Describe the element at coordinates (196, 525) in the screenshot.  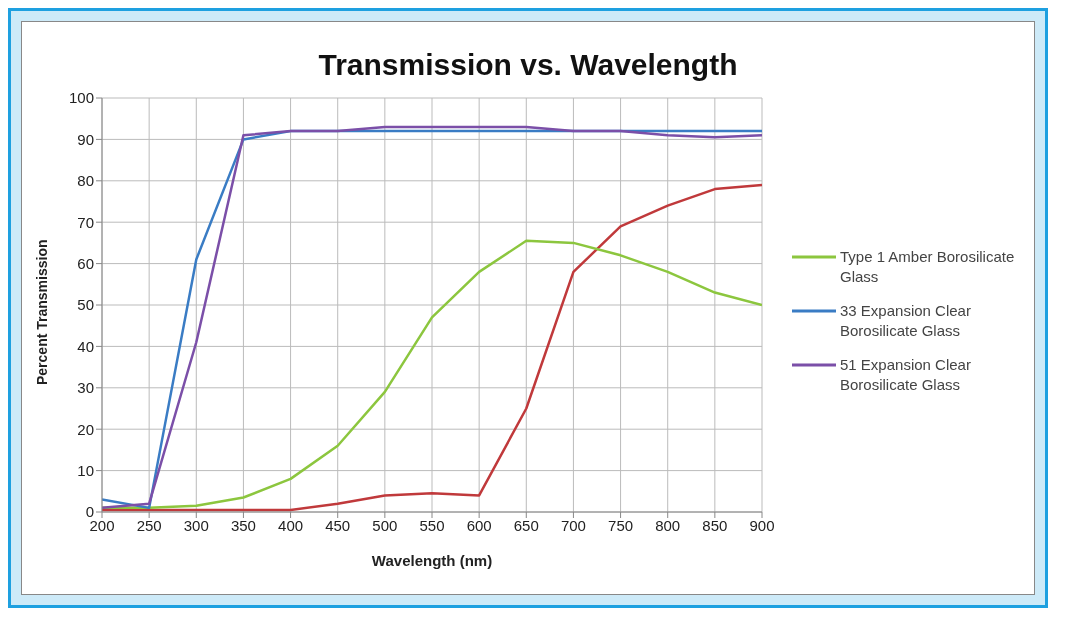
I see `x-tick-label: 300` at that location.